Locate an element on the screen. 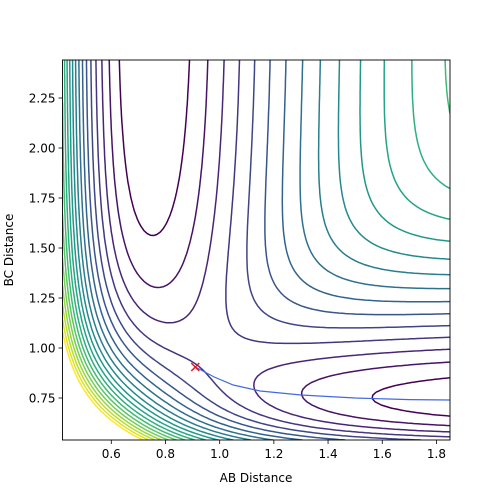 The height and width of the screenshot is (496, 500). x-axis: 0.6 0.8 1.0 1.2 1.4 1.6 1.8 is located at coordinates (274, 450).